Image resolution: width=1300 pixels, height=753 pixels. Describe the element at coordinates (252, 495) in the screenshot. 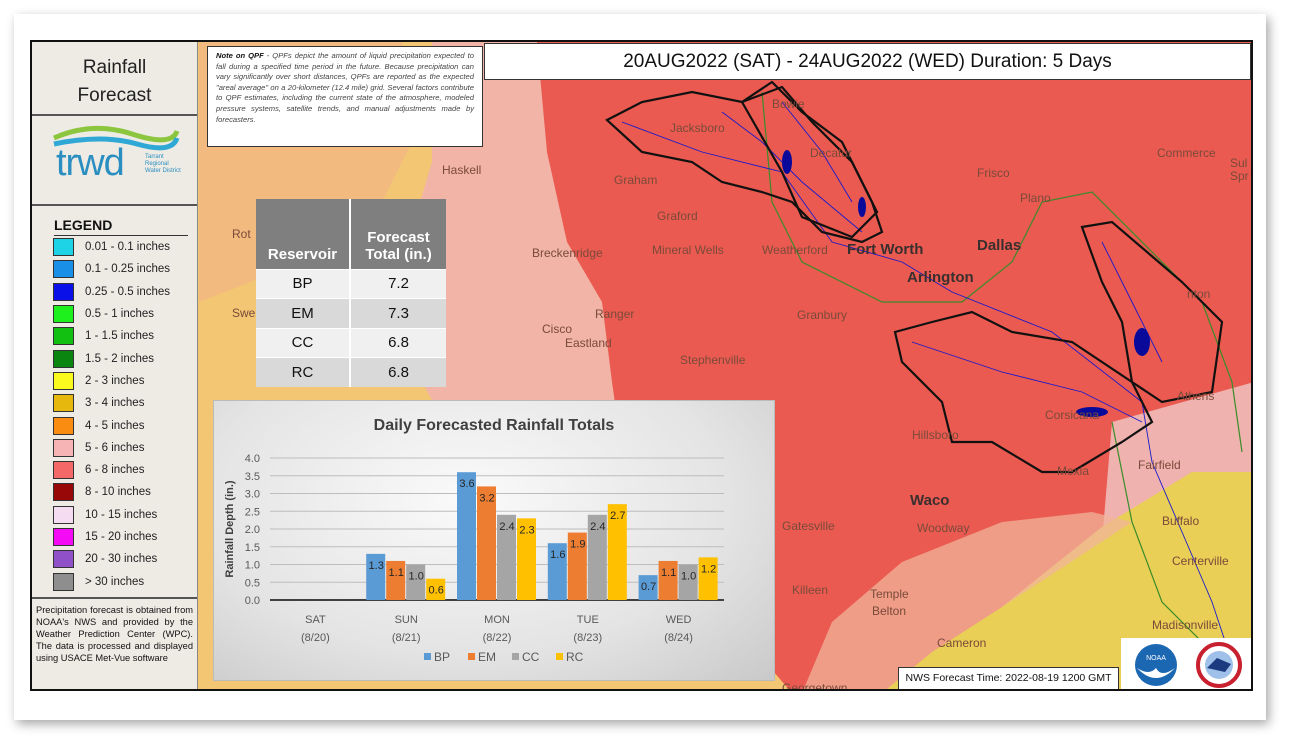

I see `y-tick-label: 3.0` at that location.